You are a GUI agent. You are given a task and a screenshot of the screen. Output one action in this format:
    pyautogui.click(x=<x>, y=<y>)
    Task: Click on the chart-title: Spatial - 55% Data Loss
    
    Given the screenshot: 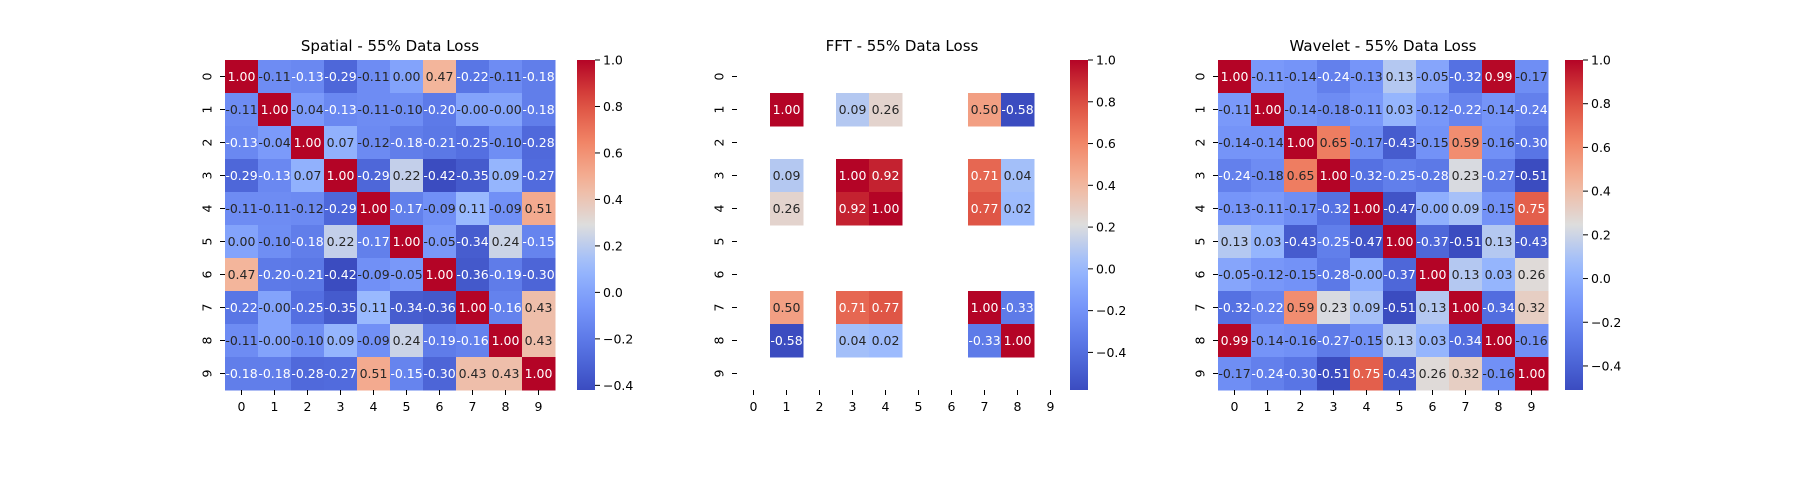 What is the action you would take?
    pyautogui.click(x=390, y=46)
    